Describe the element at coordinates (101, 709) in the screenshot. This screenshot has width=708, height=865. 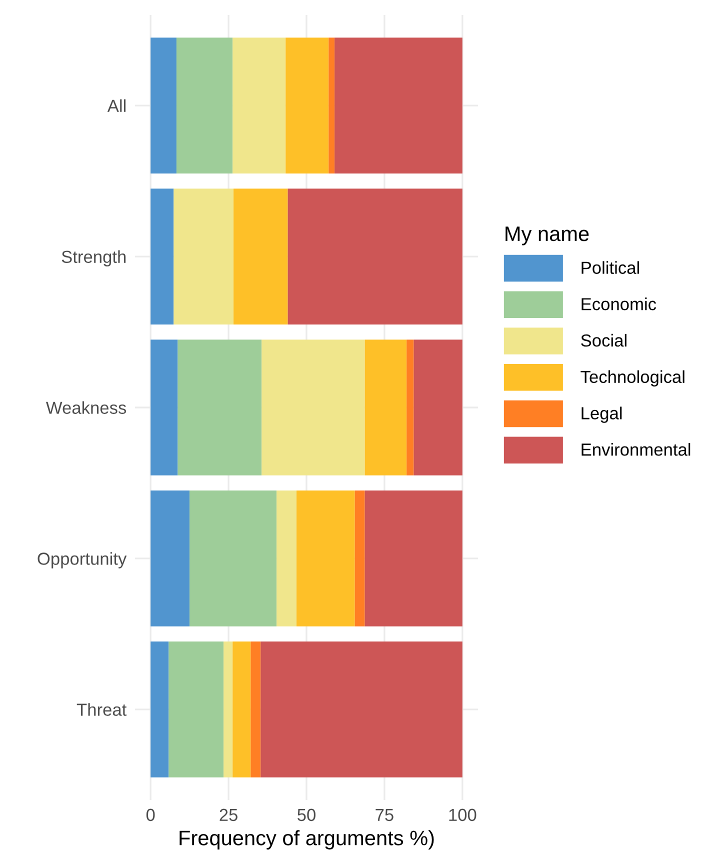
I see `y-tick-label: Threat` at that location.